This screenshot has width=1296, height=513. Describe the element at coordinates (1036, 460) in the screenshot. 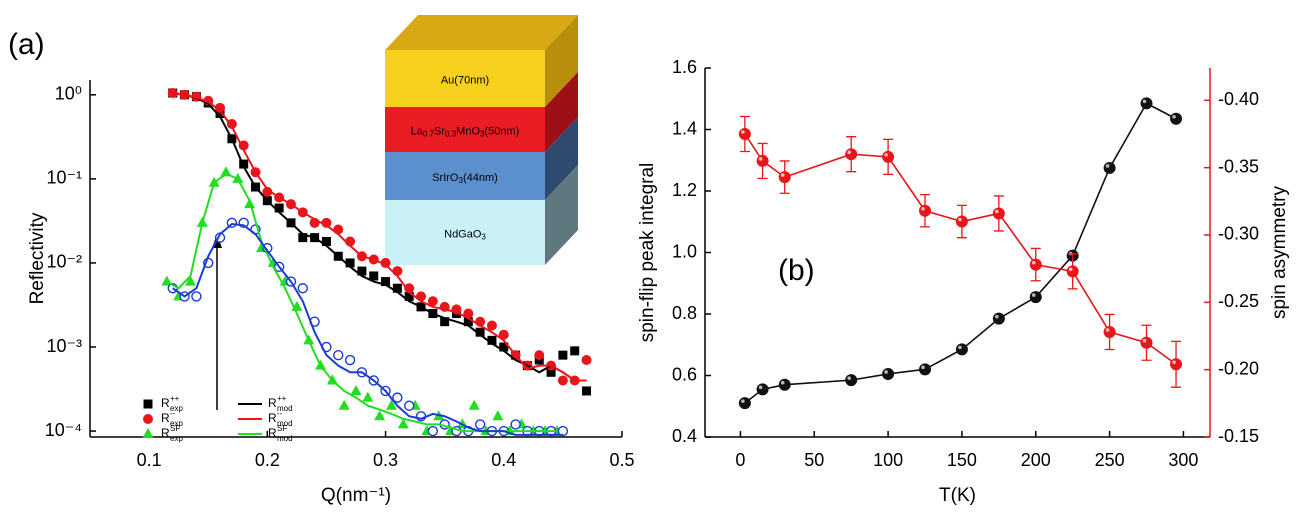

I see `x-tick-label: 200` at that location.